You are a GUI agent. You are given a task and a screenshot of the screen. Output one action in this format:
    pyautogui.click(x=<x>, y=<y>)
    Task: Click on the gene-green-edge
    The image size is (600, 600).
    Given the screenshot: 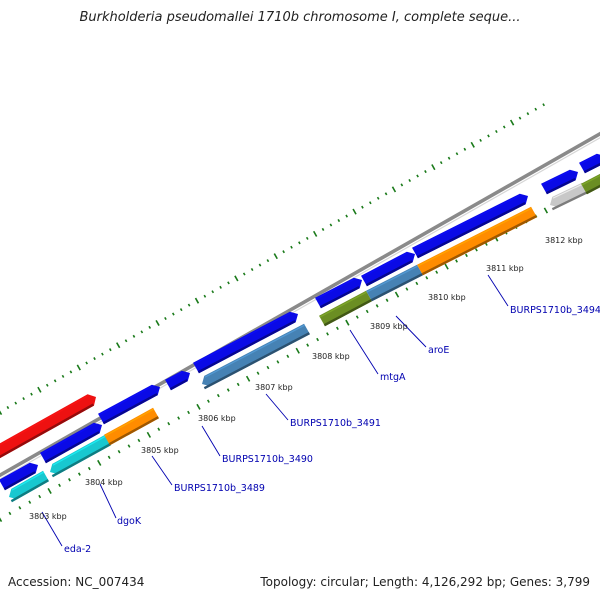 What is the action you would take?
    pyautogui.click(x=590, y=184)
    